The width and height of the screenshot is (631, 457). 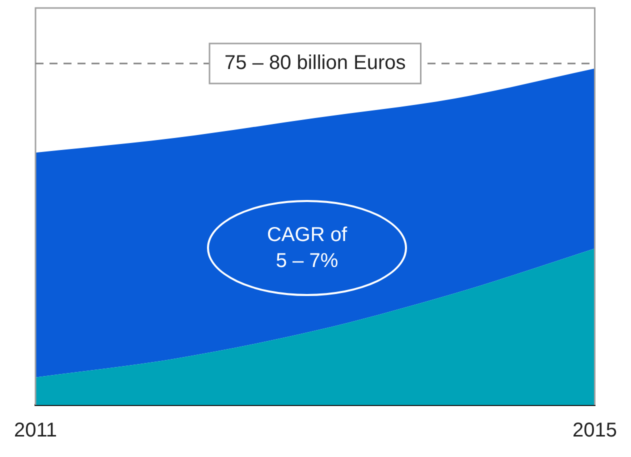 What do you see at coordinates (307, 248) in the screenshot?
I see `ellipse-outline: CAGR of 5 – 7%` at bounding box center [307, 248].